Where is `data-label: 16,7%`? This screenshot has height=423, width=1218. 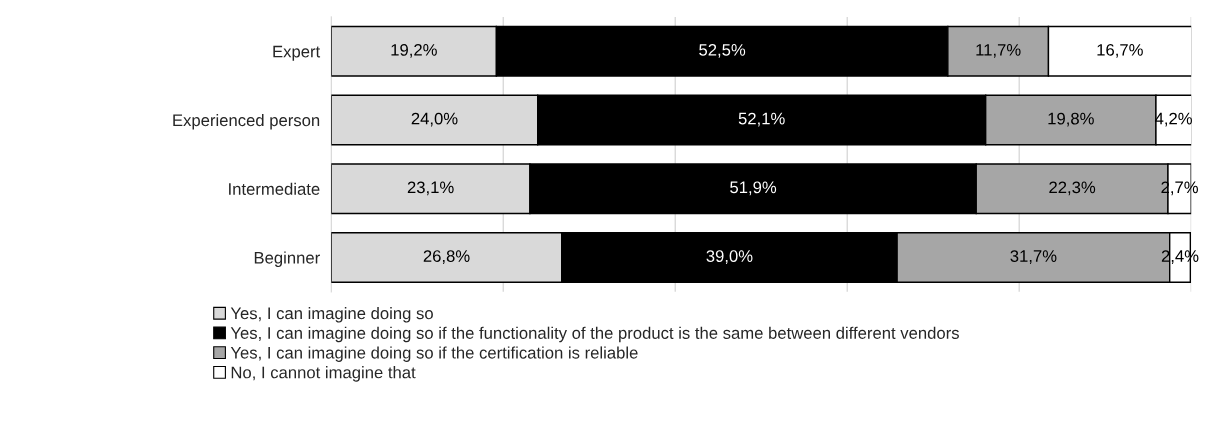 data-label: 16,7% is located at coordinates (1120, 50).